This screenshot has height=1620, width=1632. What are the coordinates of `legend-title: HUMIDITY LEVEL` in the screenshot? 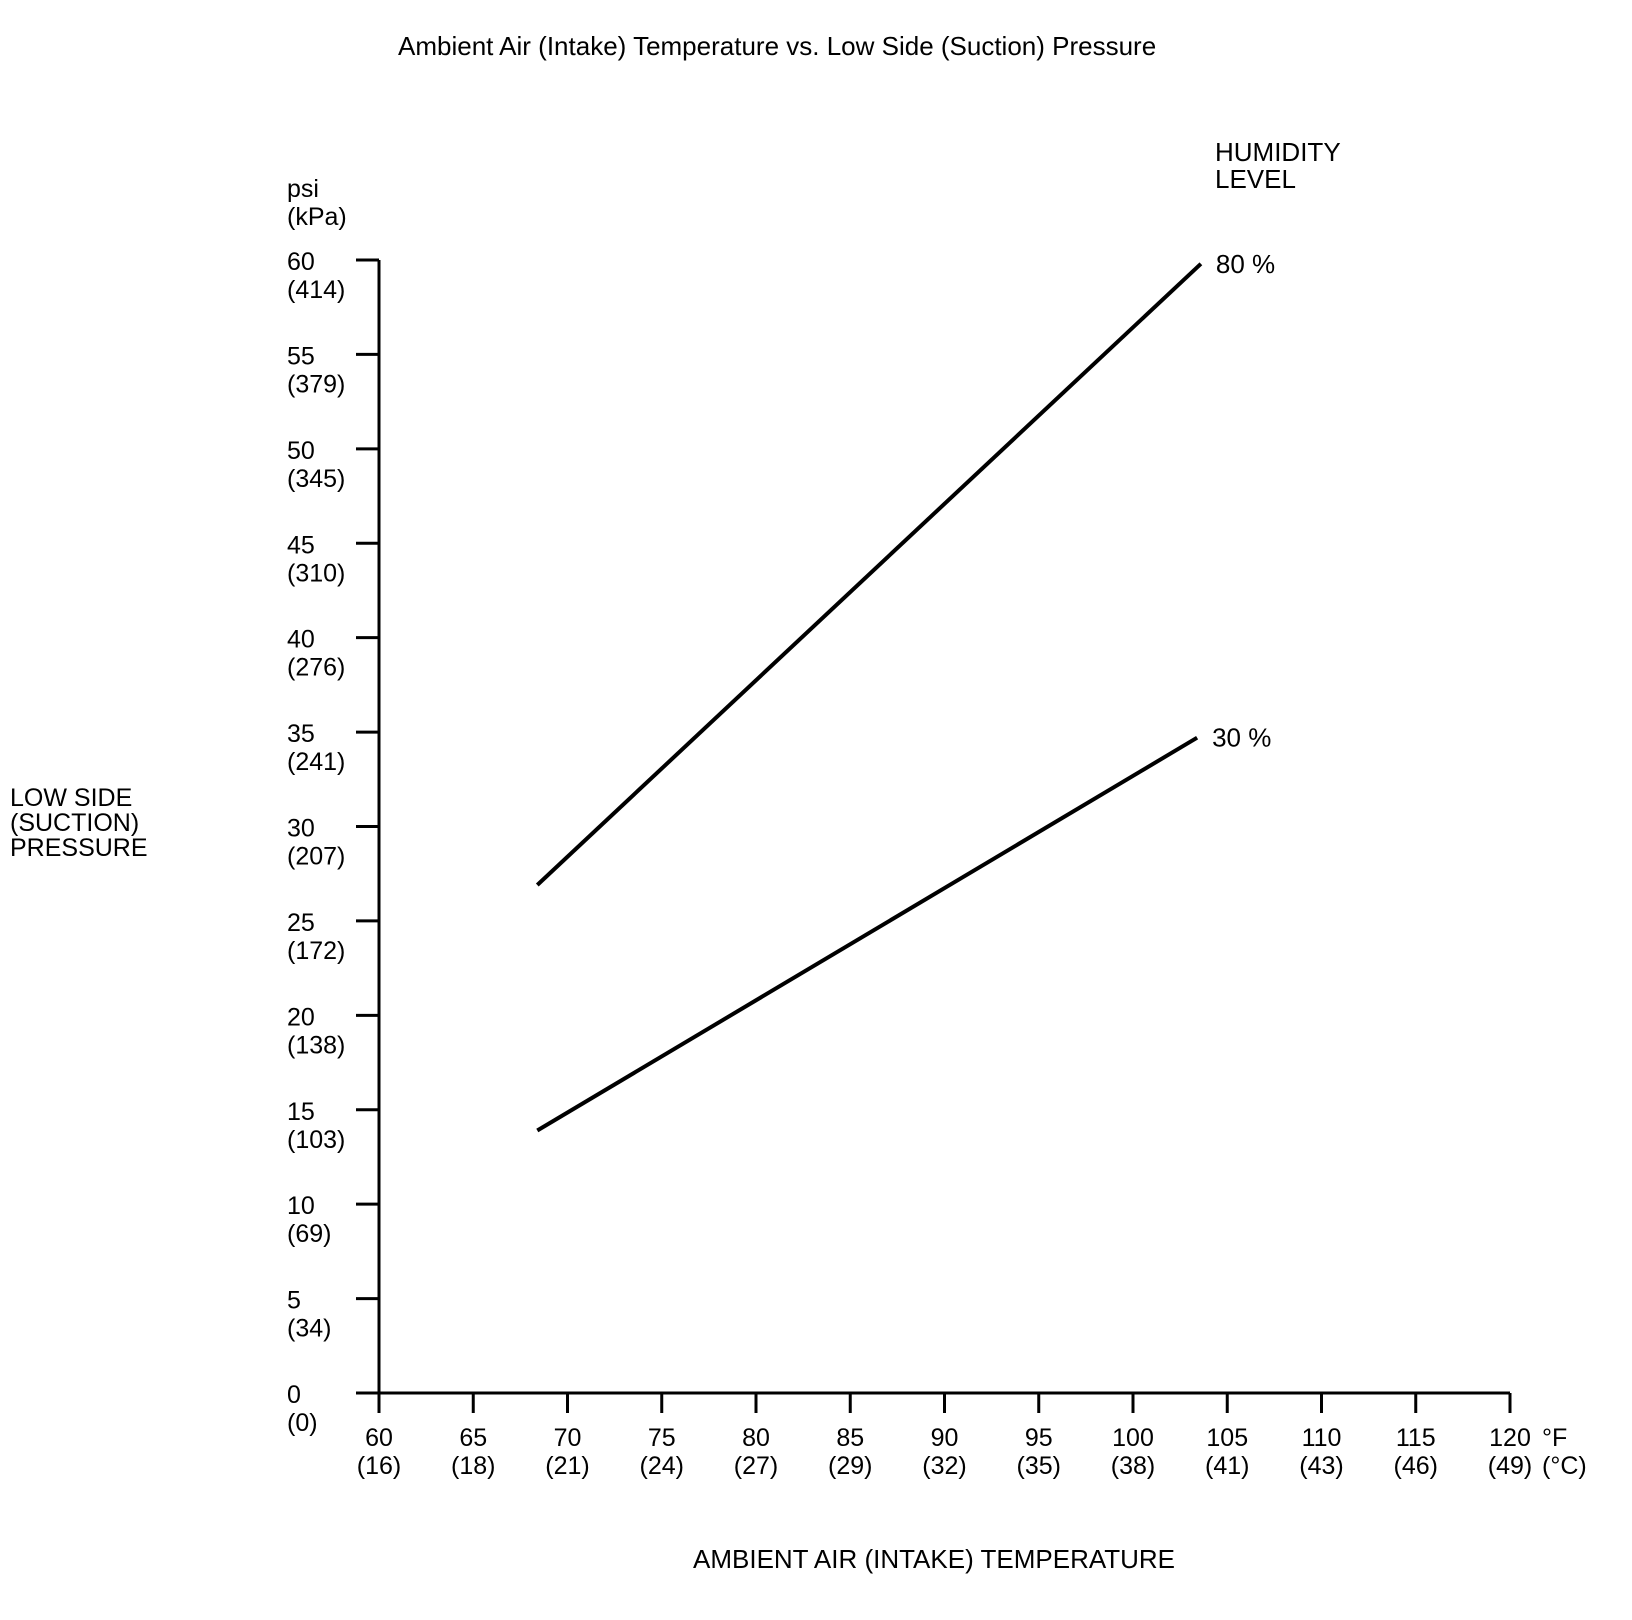 It's located at (1278, 165).